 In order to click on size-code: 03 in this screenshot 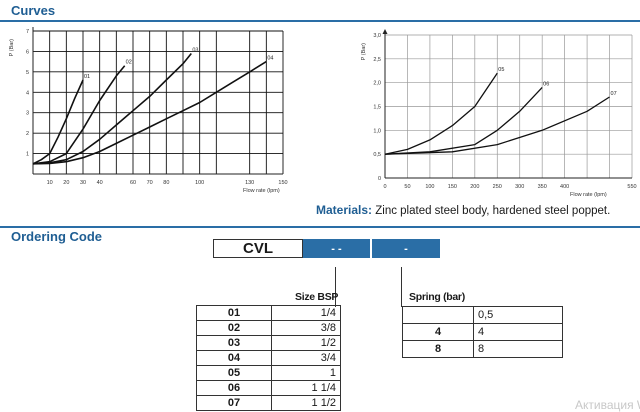, I will do `click(234, 343)`.